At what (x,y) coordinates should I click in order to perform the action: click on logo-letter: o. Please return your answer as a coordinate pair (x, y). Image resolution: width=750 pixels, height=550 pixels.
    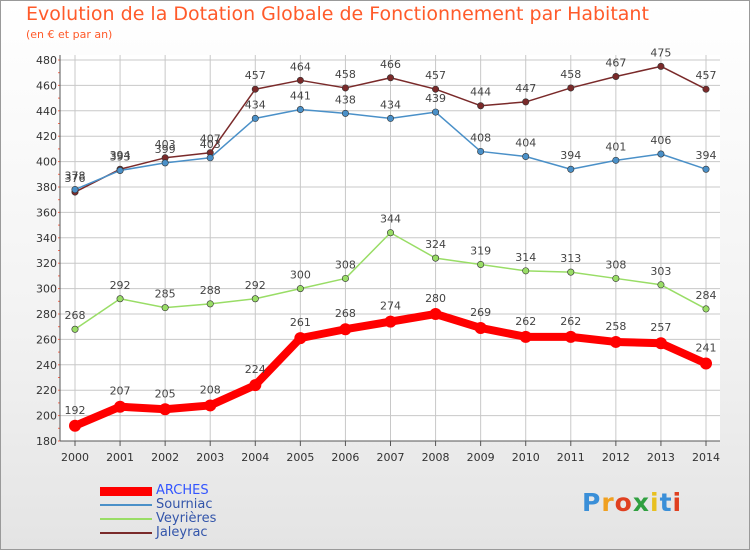
    Looking at the image, I should click on (623, 502).